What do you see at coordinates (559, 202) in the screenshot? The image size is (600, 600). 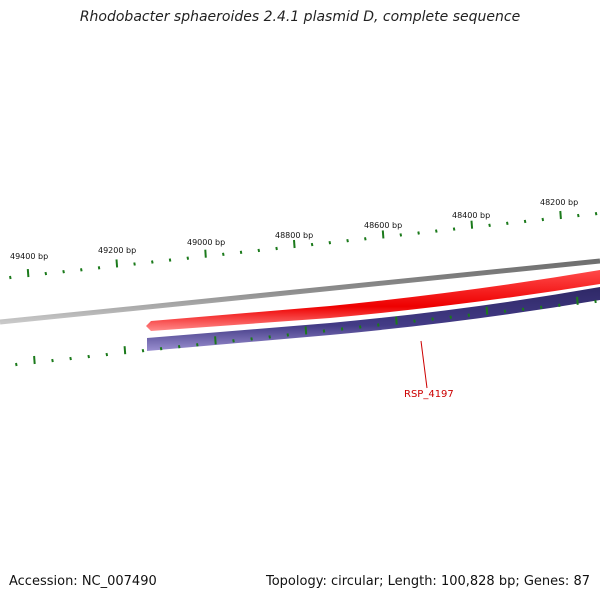 I see `tick-label: 48200 bp` at bounding box center [559, 202].